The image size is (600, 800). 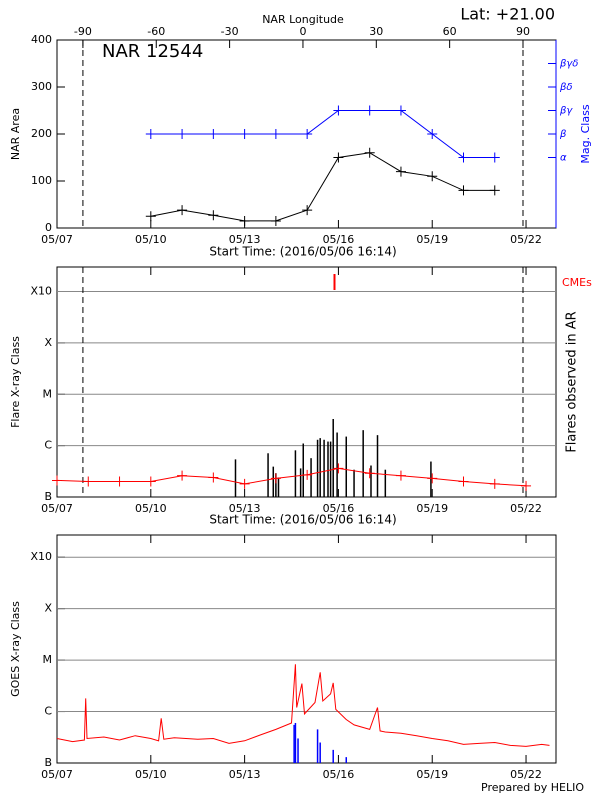 What do you see at coordinates (568, 64) in the screenshot?
I see `y2-tick-label: βγδ` at bounding box center [568, 64].